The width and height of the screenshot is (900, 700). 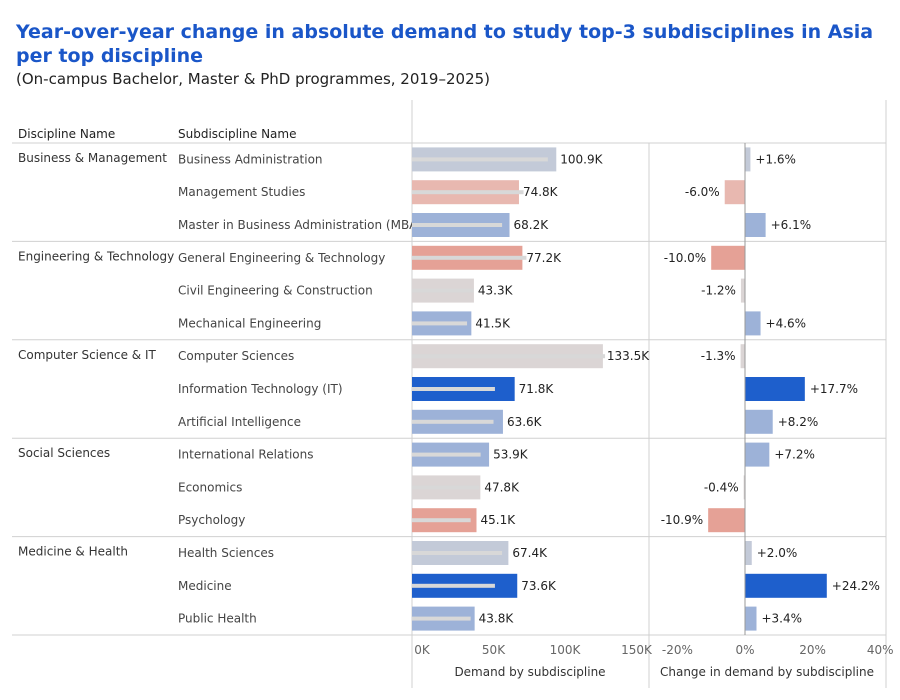 I want to click on demand-value-label: 43.3K, so click(x=496, y=291).